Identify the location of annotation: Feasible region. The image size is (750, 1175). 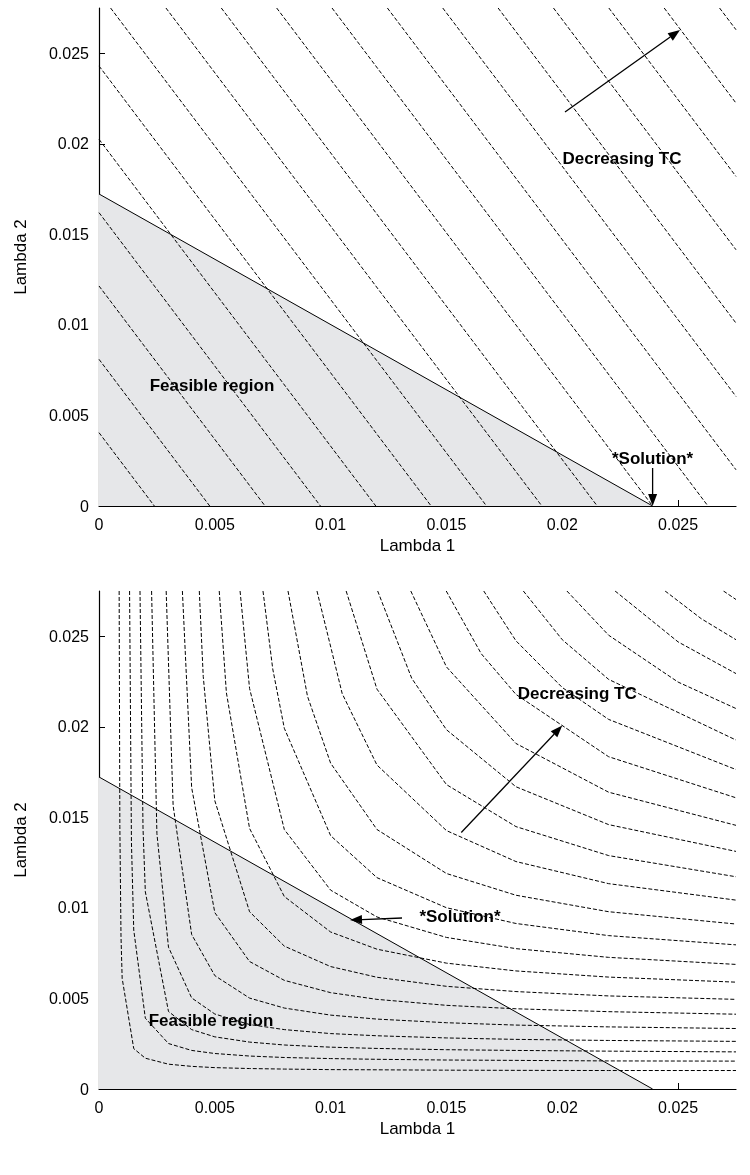
(212, 385).